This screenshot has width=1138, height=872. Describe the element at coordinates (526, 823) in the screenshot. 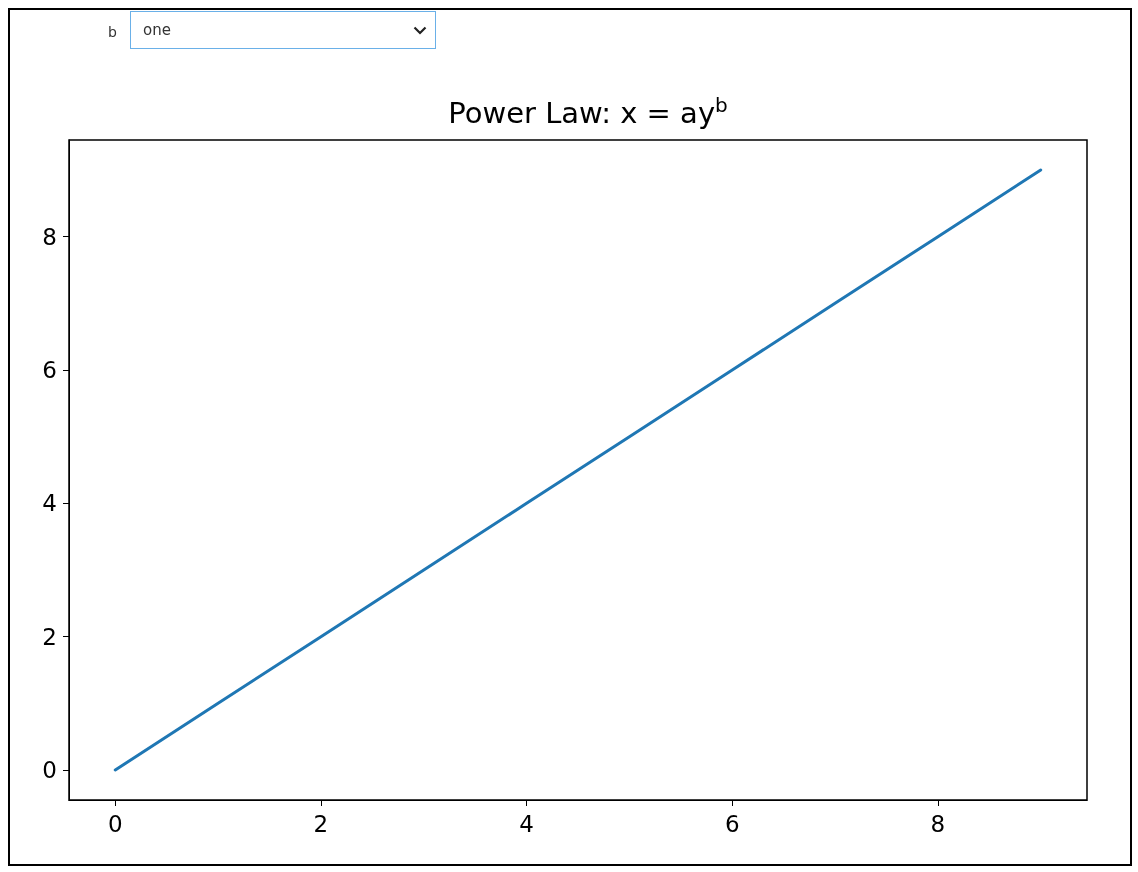

I see `x-tick-label: 4` at that location.